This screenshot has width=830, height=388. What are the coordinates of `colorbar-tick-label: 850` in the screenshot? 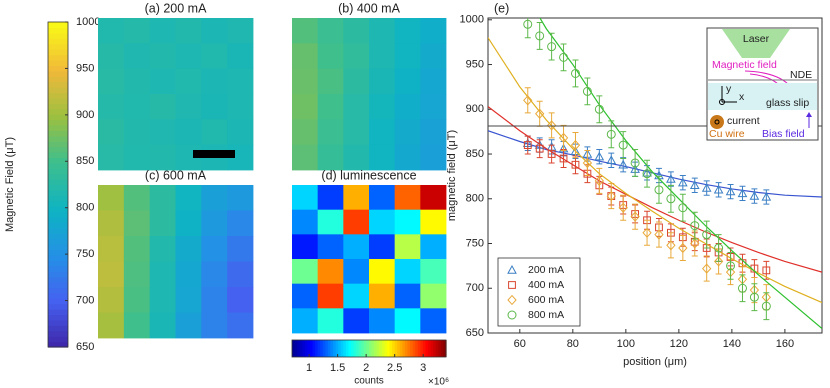 It's located at (85, 161).